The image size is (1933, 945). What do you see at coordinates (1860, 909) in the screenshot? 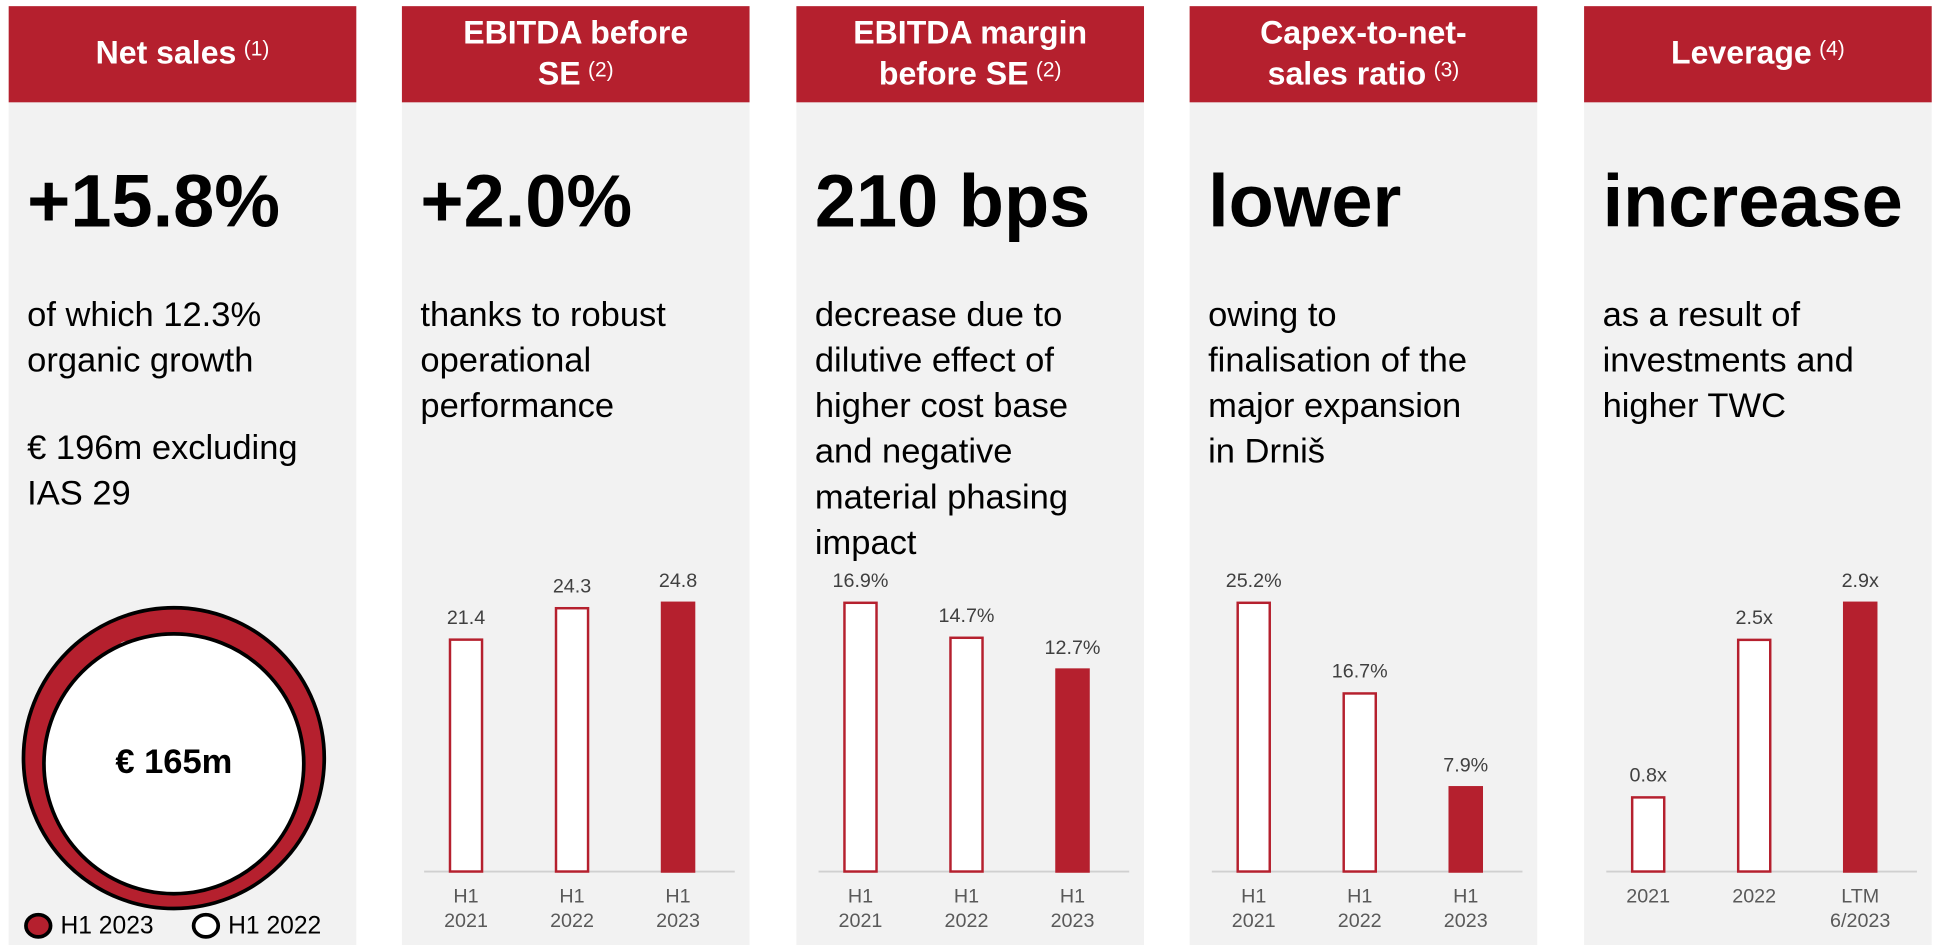
I see `x-tick-label: LTM 6/2023` at bounding box center [1860, 909].